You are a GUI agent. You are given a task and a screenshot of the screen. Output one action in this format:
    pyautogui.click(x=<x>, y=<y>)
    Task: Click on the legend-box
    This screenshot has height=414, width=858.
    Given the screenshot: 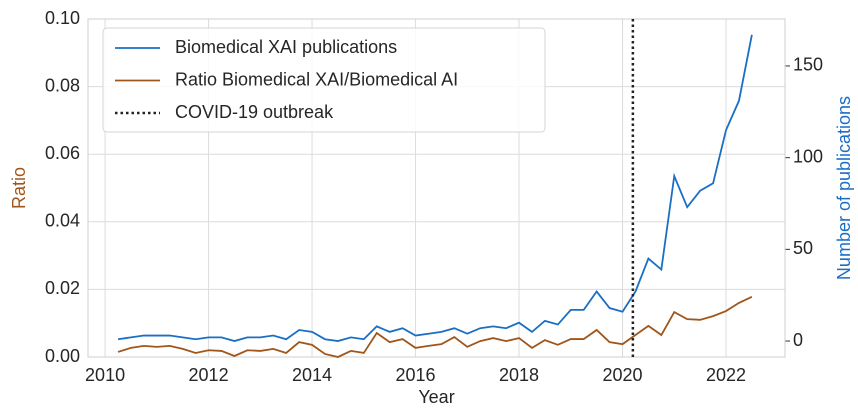 What is the action you would take?
    pyautogui.click(x=324, y=80)
    